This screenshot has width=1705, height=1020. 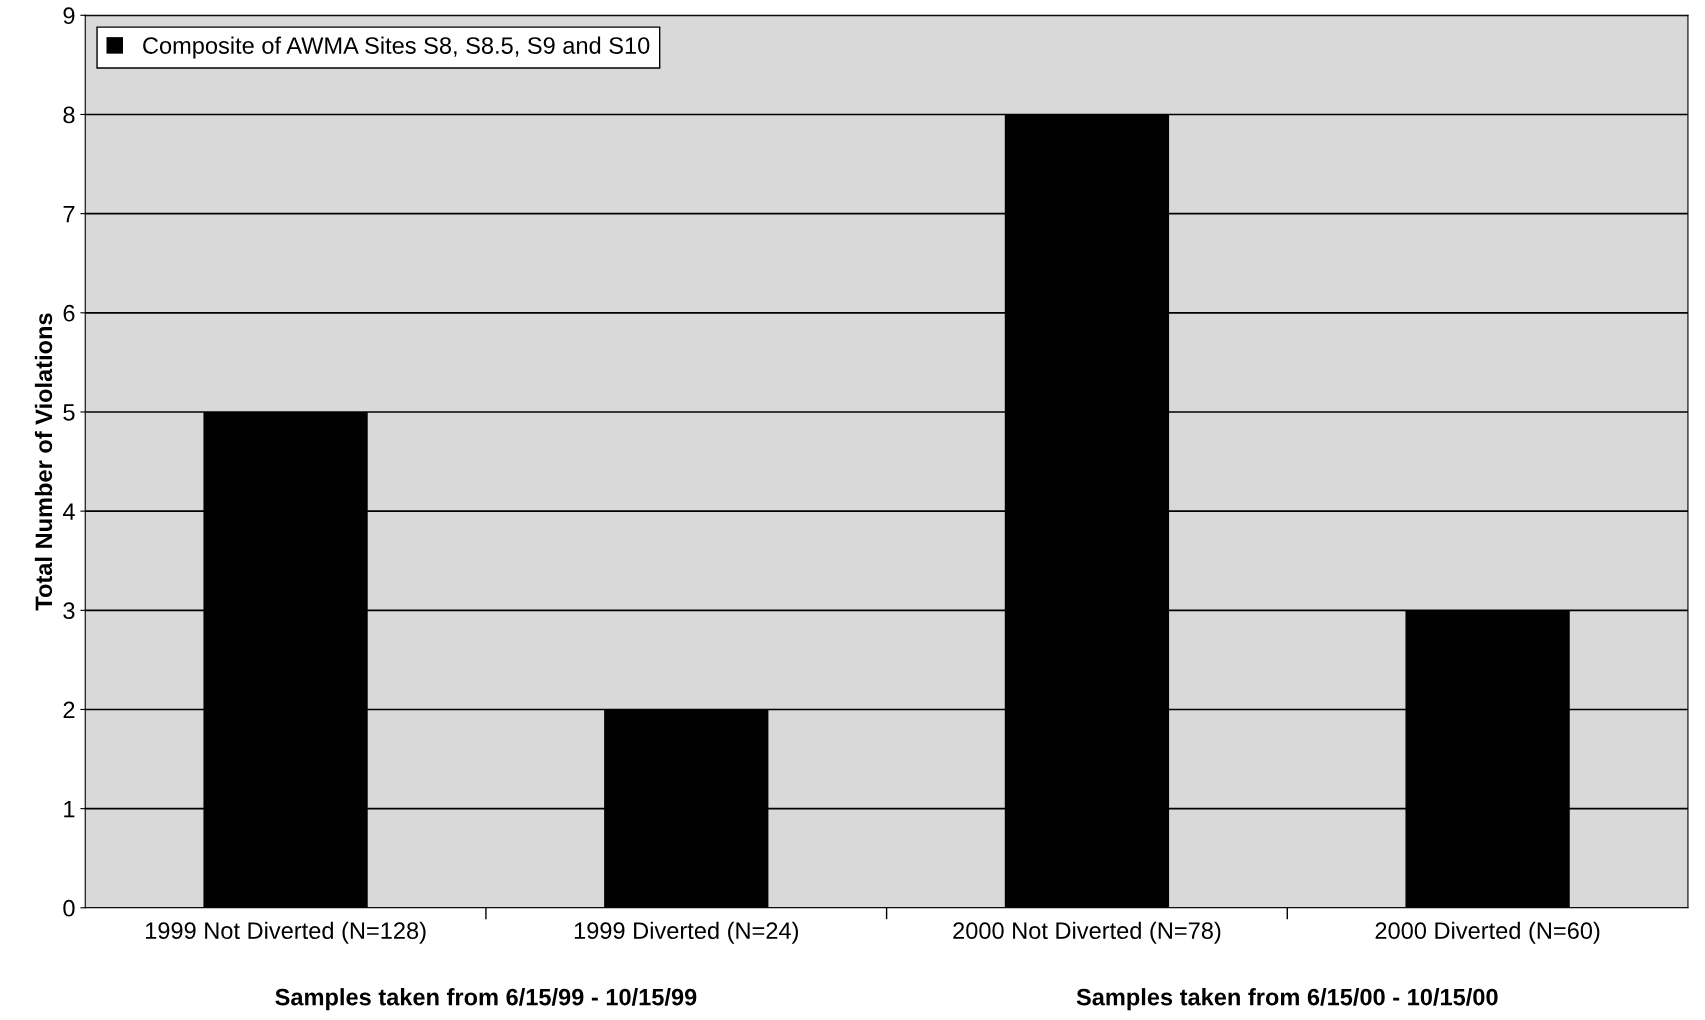 I want to click on y-axis-title: Total Number of Violations, so click(x=43, y=462).